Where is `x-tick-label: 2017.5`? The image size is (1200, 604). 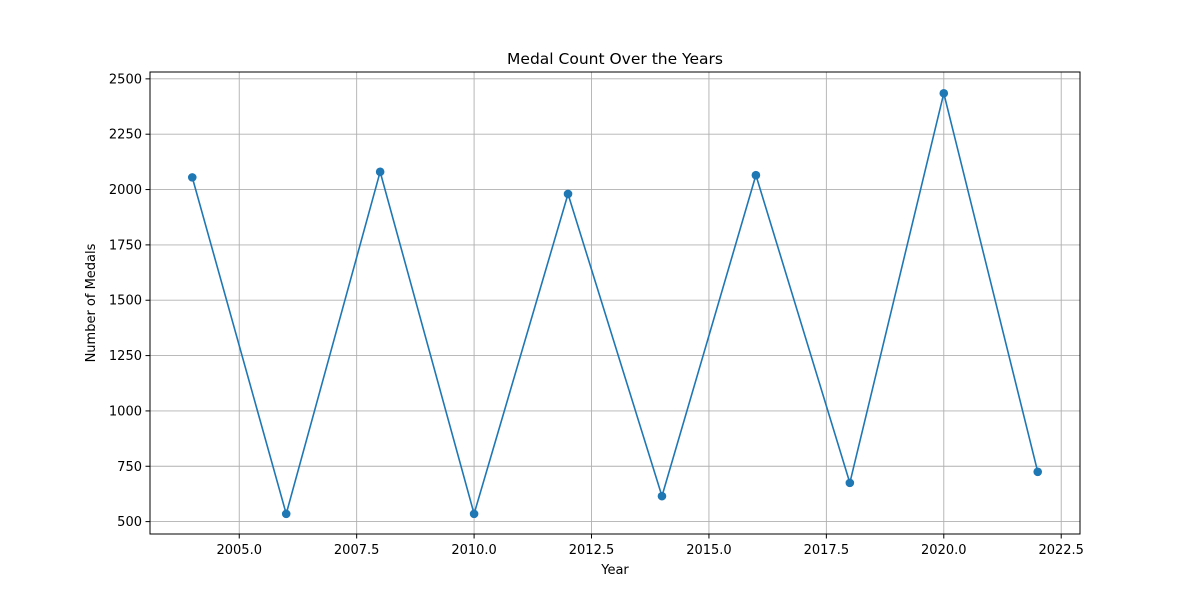
x-tick-label: 2017.5 is located at coordinates (827, 550).